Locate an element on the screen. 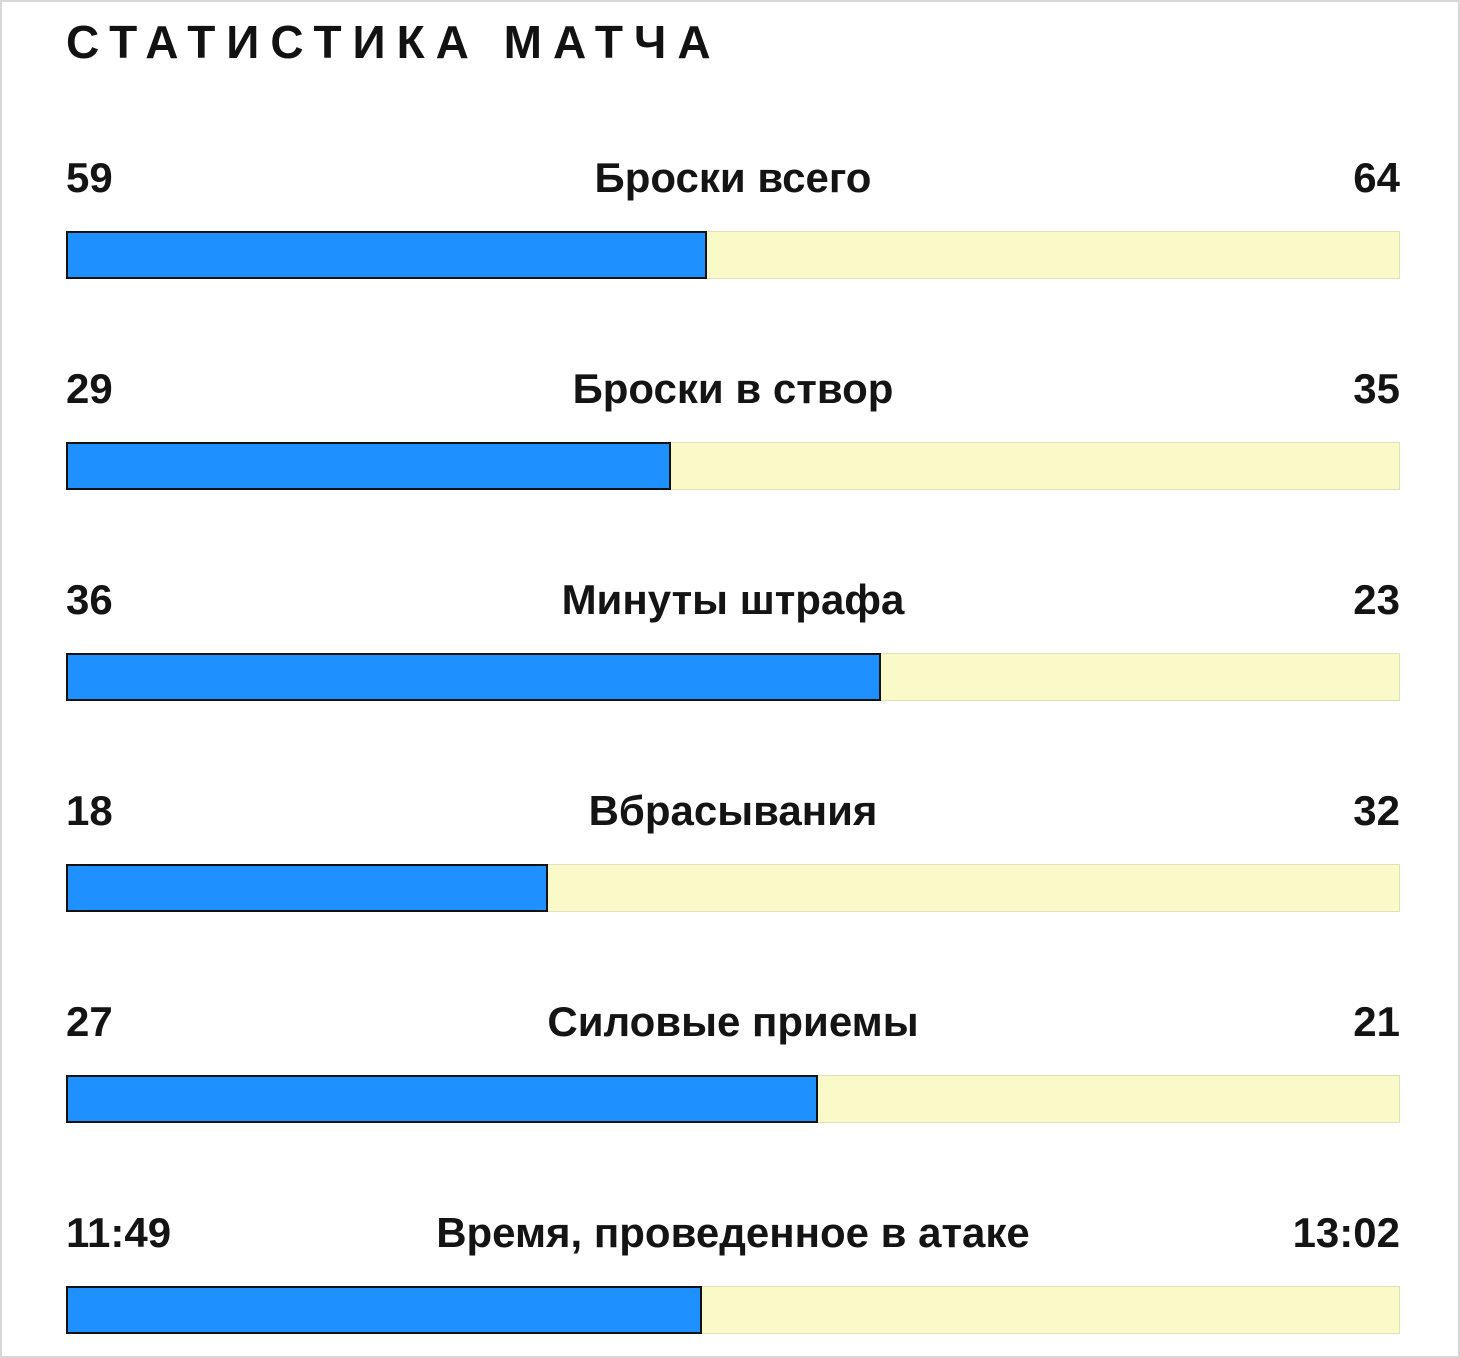 The image size is (1460, 1358). away-value: 32 is located at coordinates (1376, 810).